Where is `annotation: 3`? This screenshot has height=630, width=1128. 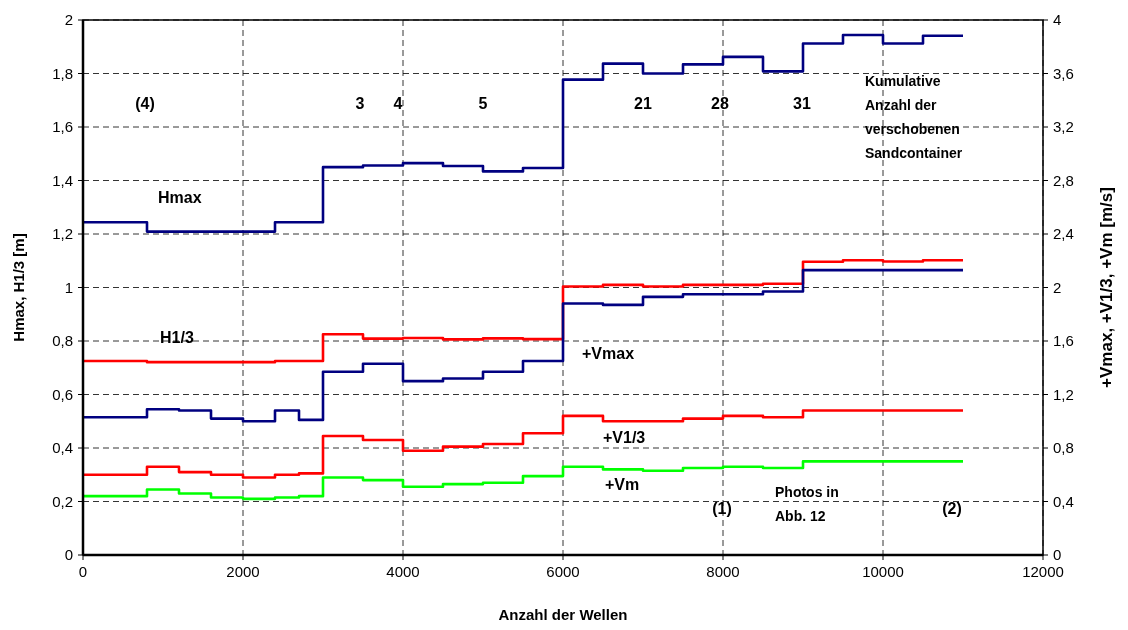
annotation: 3 is located at coordinates (360, 104).